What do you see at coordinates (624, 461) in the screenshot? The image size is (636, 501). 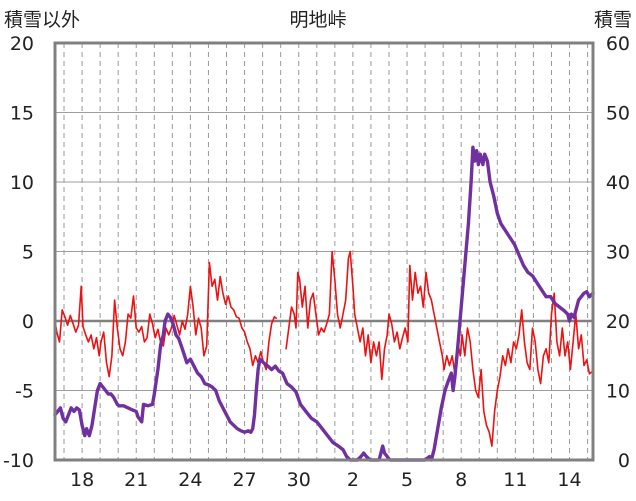 I see `right-tick-label: 0` at bounding box center [624, 461].